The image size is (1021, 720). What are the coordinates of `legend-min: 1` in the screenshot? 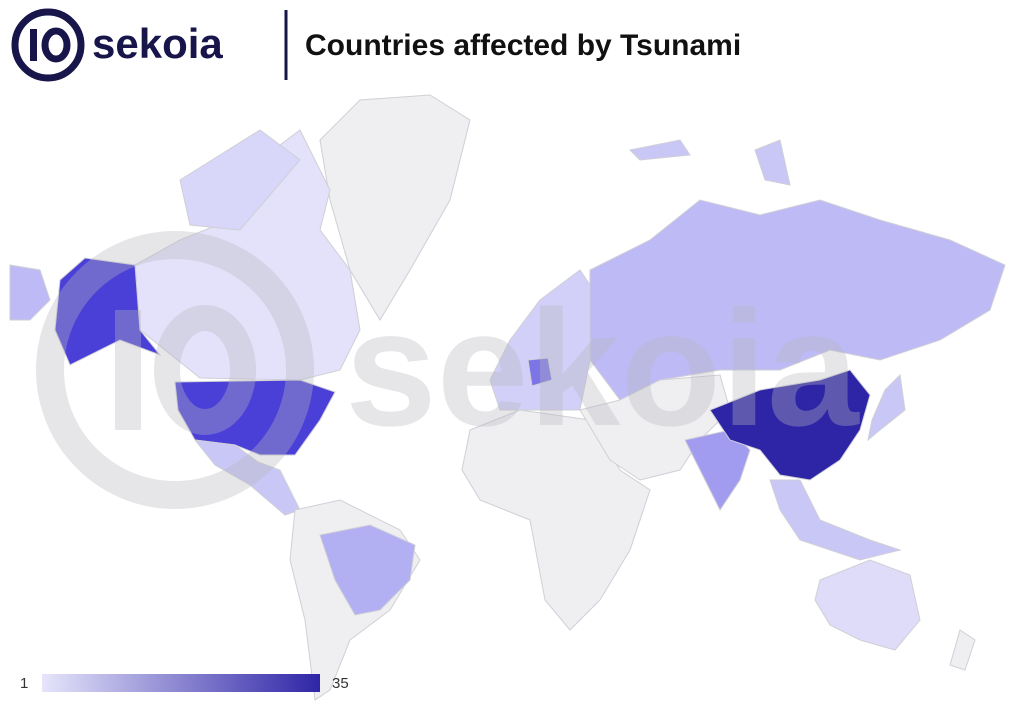 It's located at (24, 683).